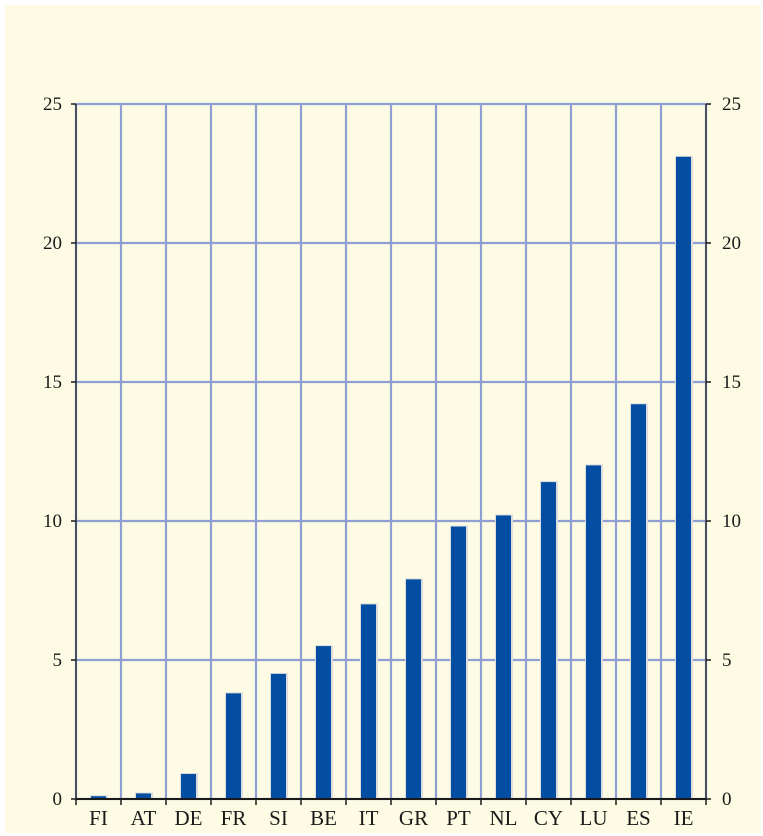  I want to click on bar-IT, so click(368, 701).